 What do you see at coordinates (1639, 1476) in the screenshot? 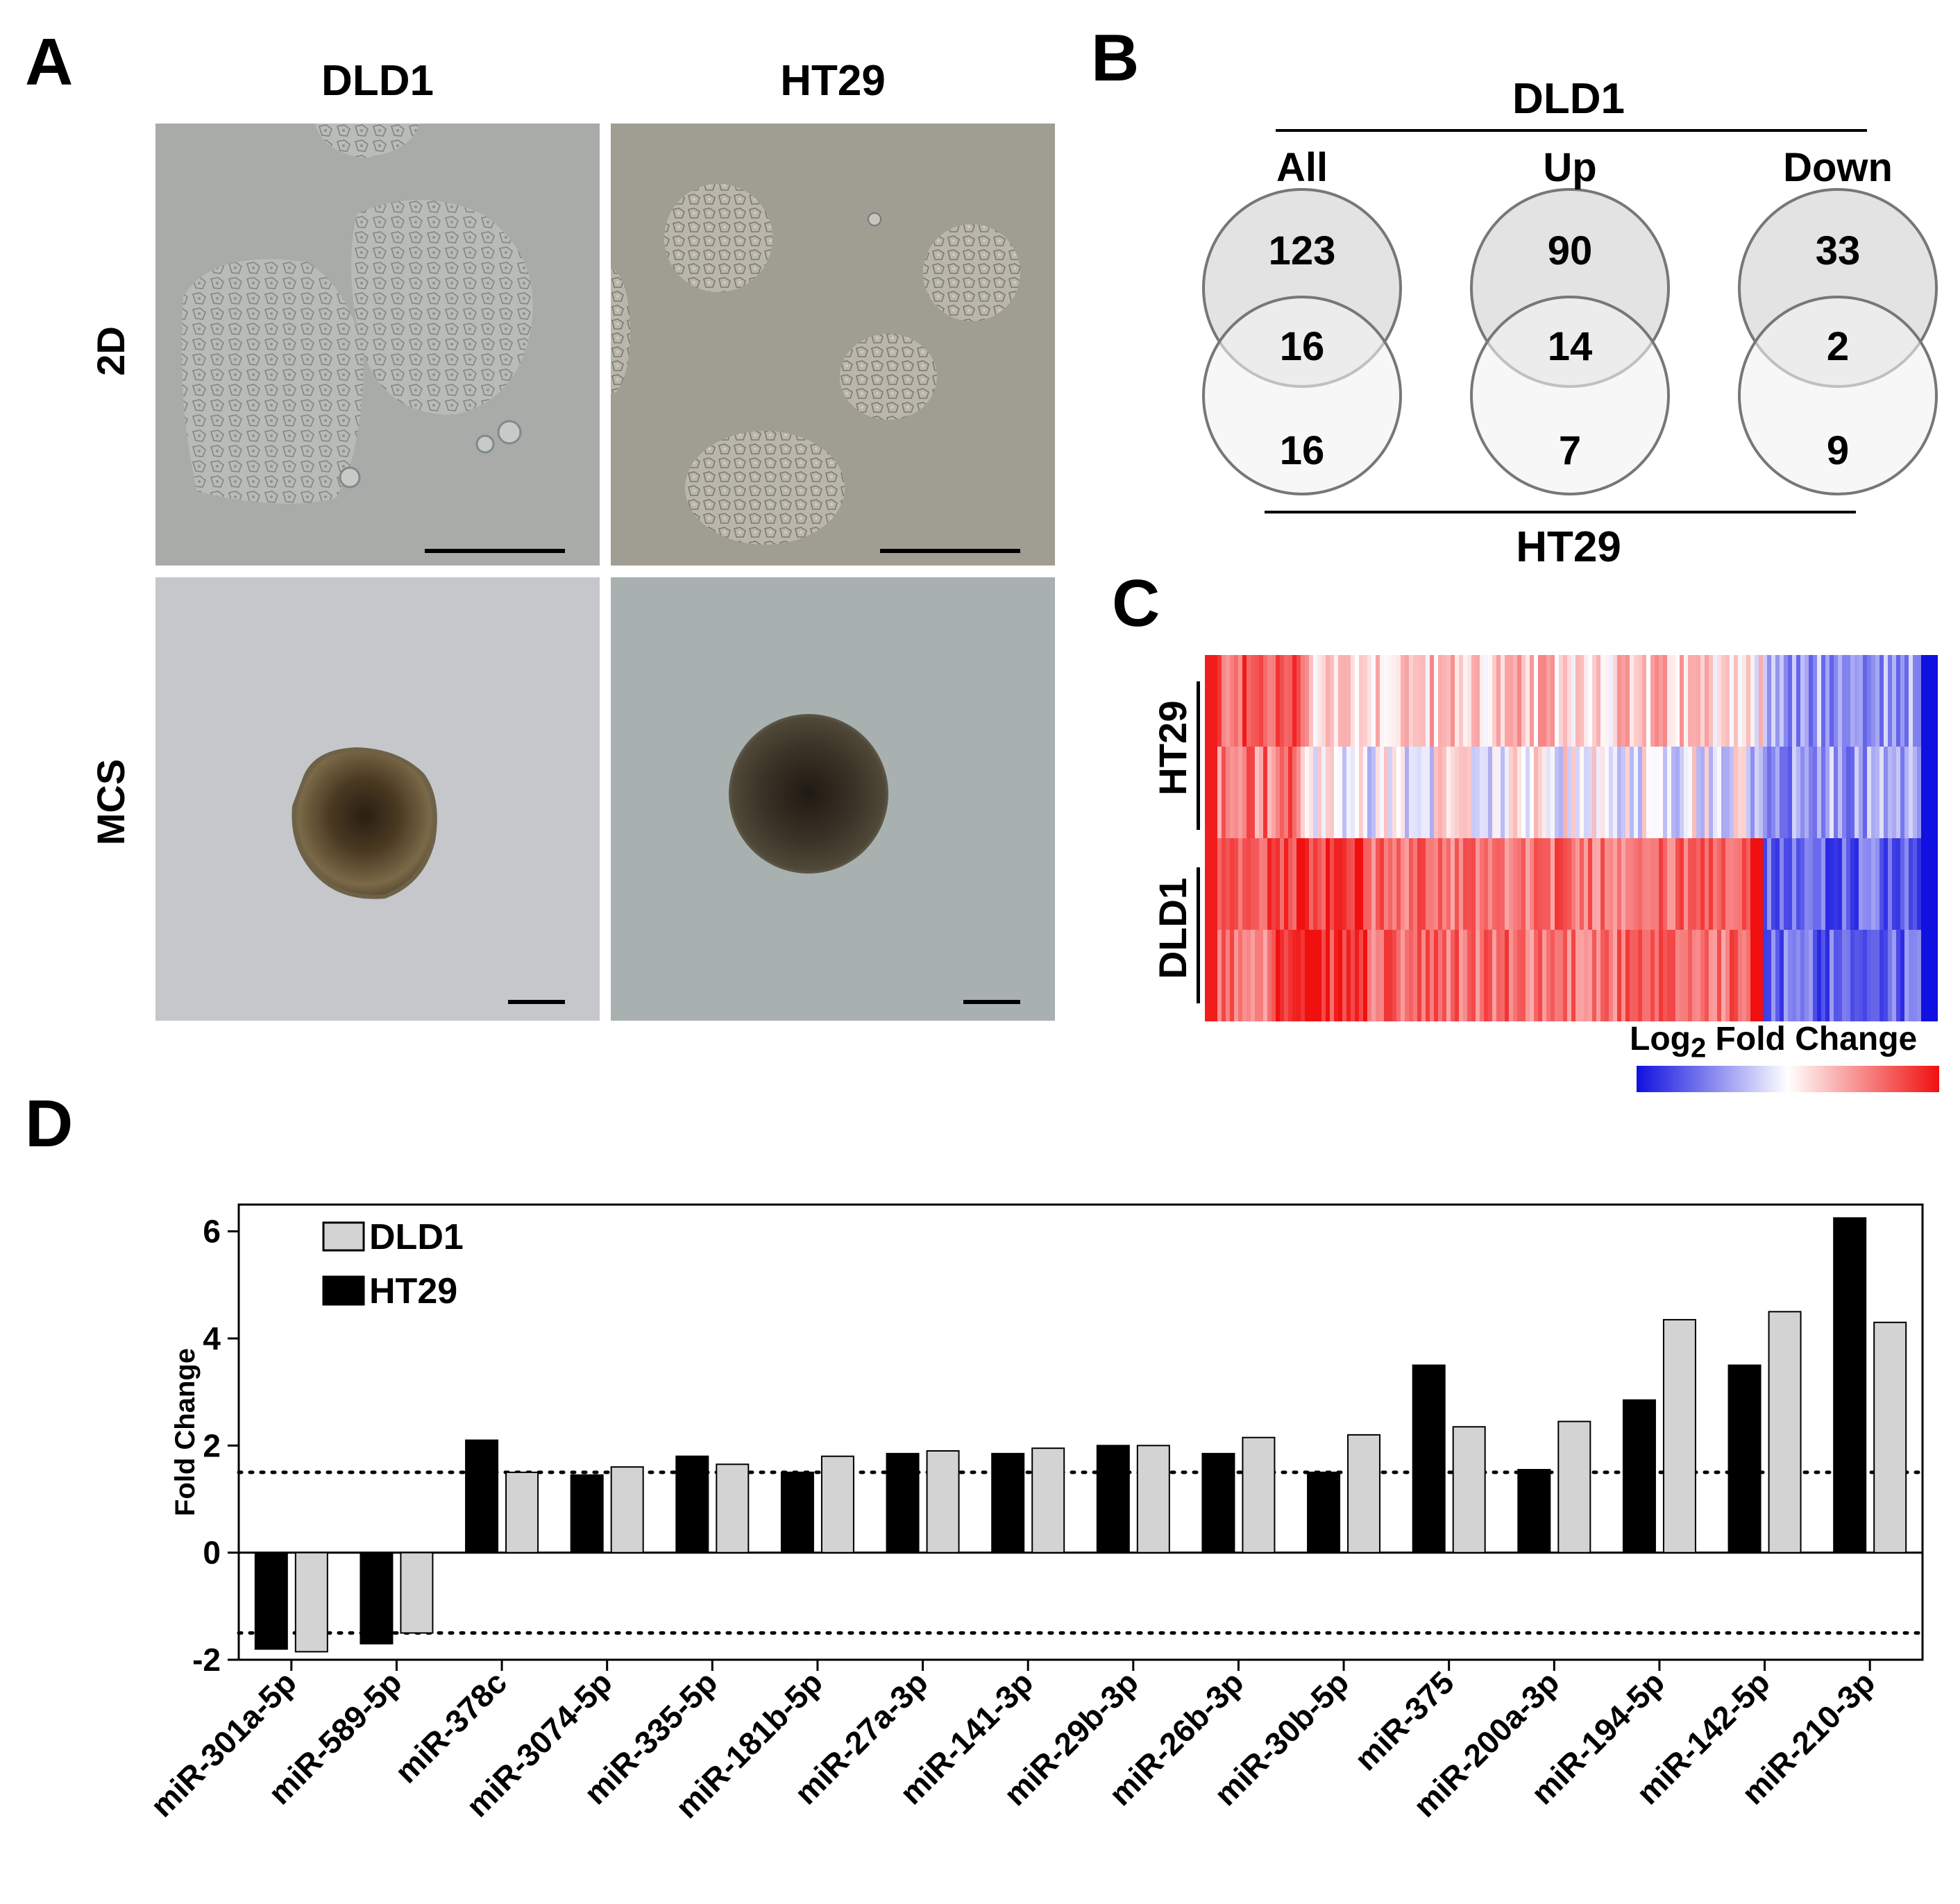
I see `bar-ht29-miR-194-5p` at bounding box center [1639, 1476].